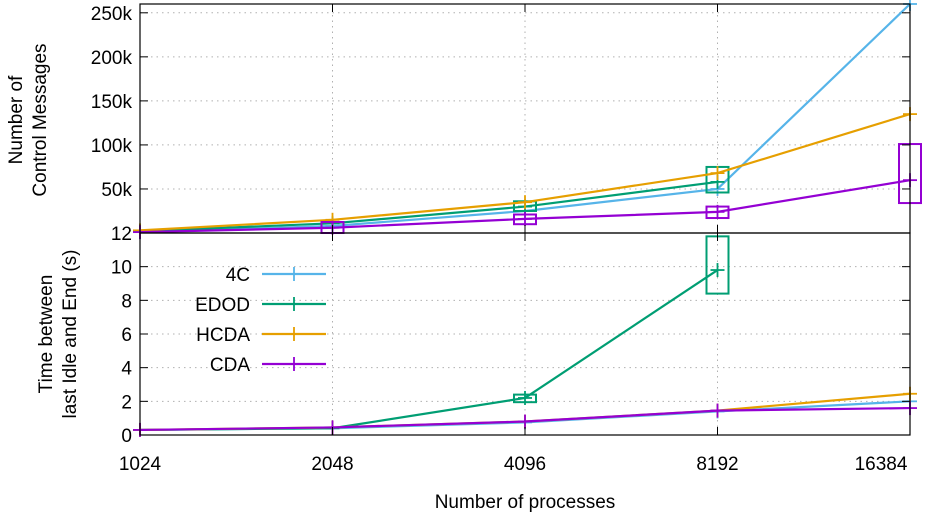  Describe the element at coordinates (717, 464) in the screenshot. I see `x-tick-label: 8192` at that location.